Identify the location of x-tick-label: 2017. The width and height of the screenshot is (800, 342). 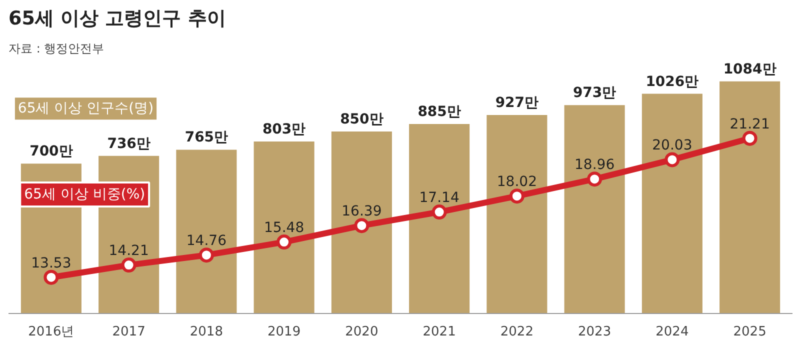
(129, 332).